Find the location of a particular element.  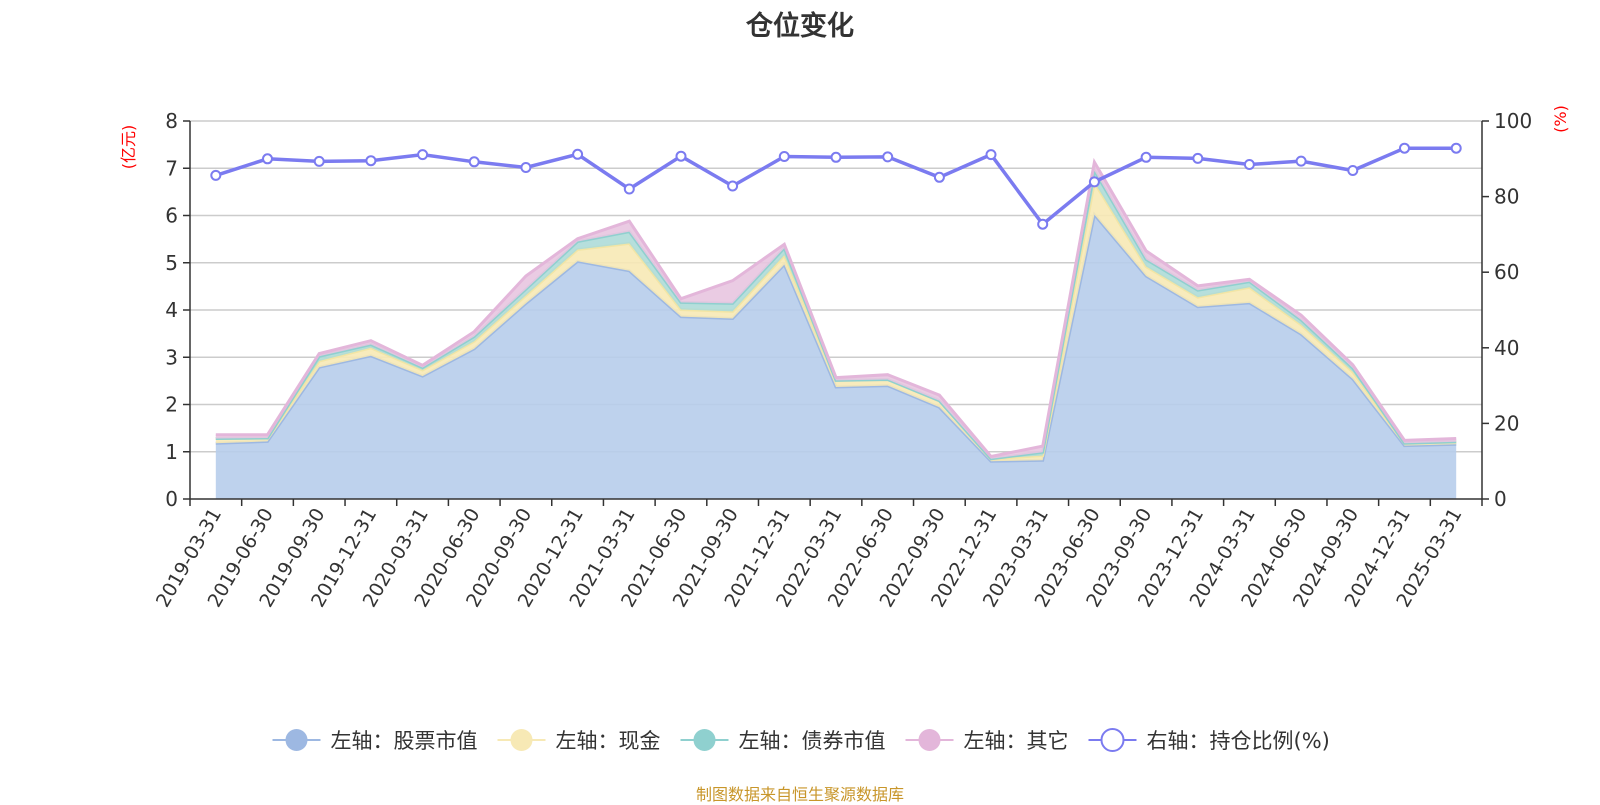

left-tick-label: 6 is located at coordinates (171, 216).